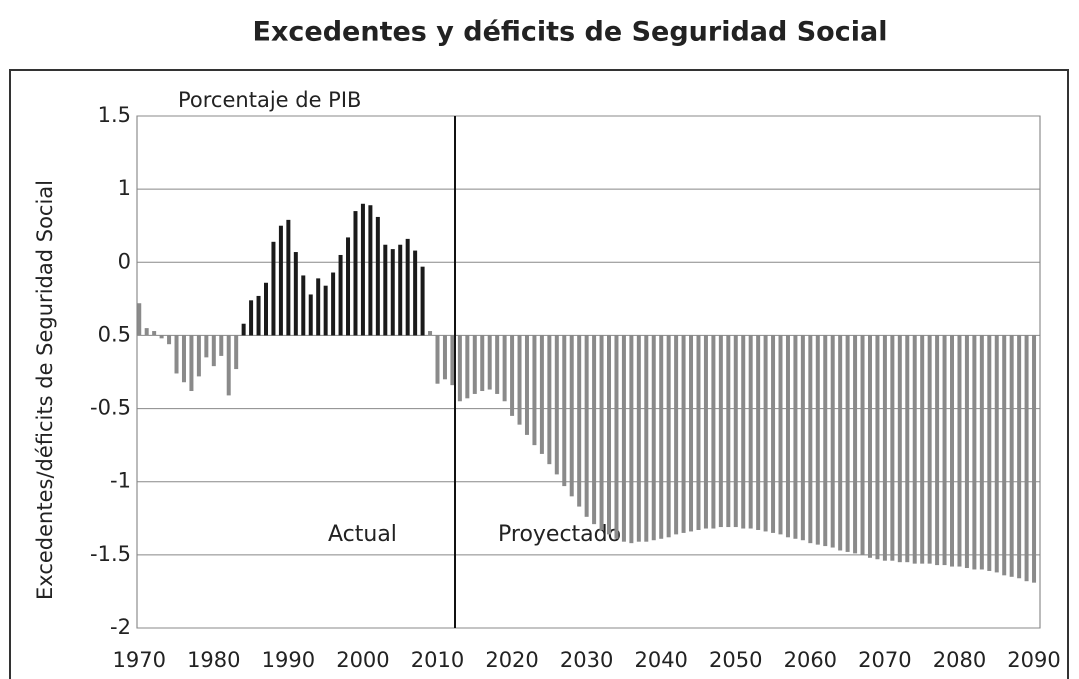  What do you see at coordinates (269, 100) in the screenshot?
I see `subtitle: Porcentaje de PIB` at bounding box center [269, 100].